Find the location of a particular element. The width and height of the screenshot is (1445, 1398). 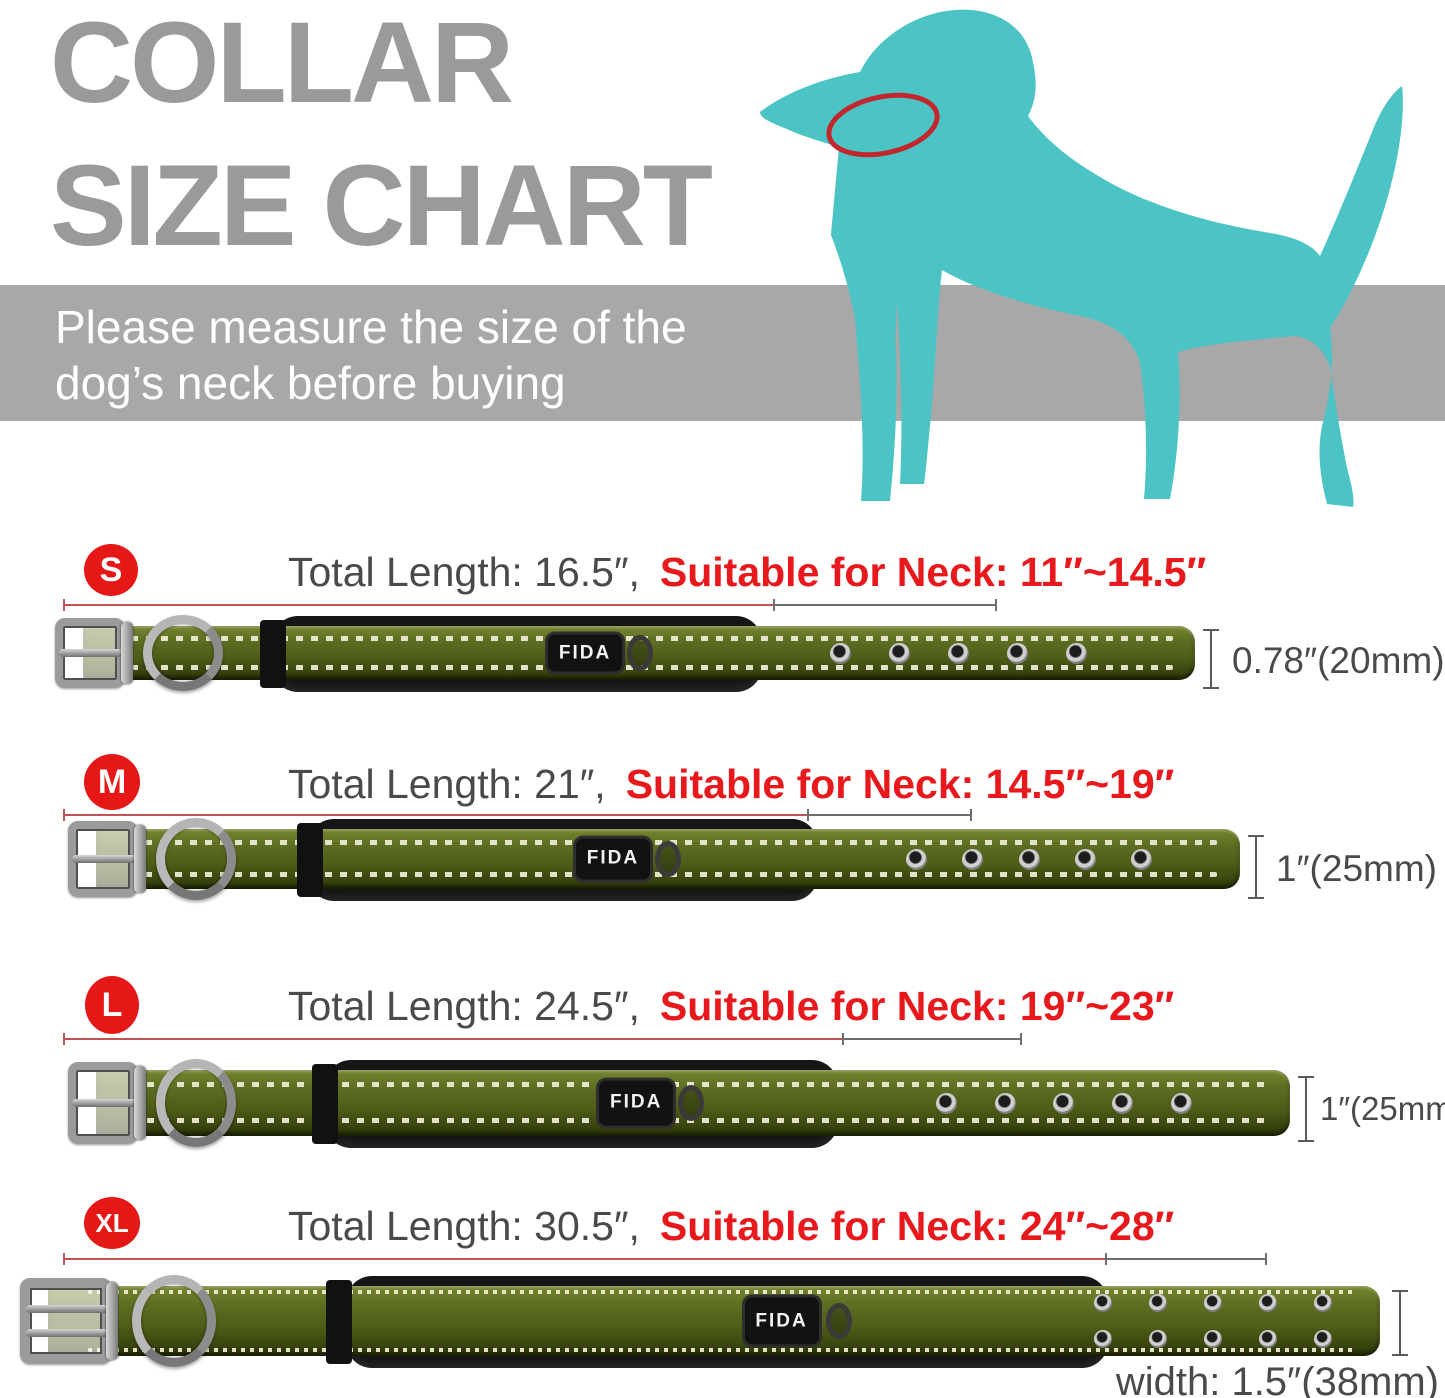

measure-line-total-xl is located at coordinates (584, 1259).